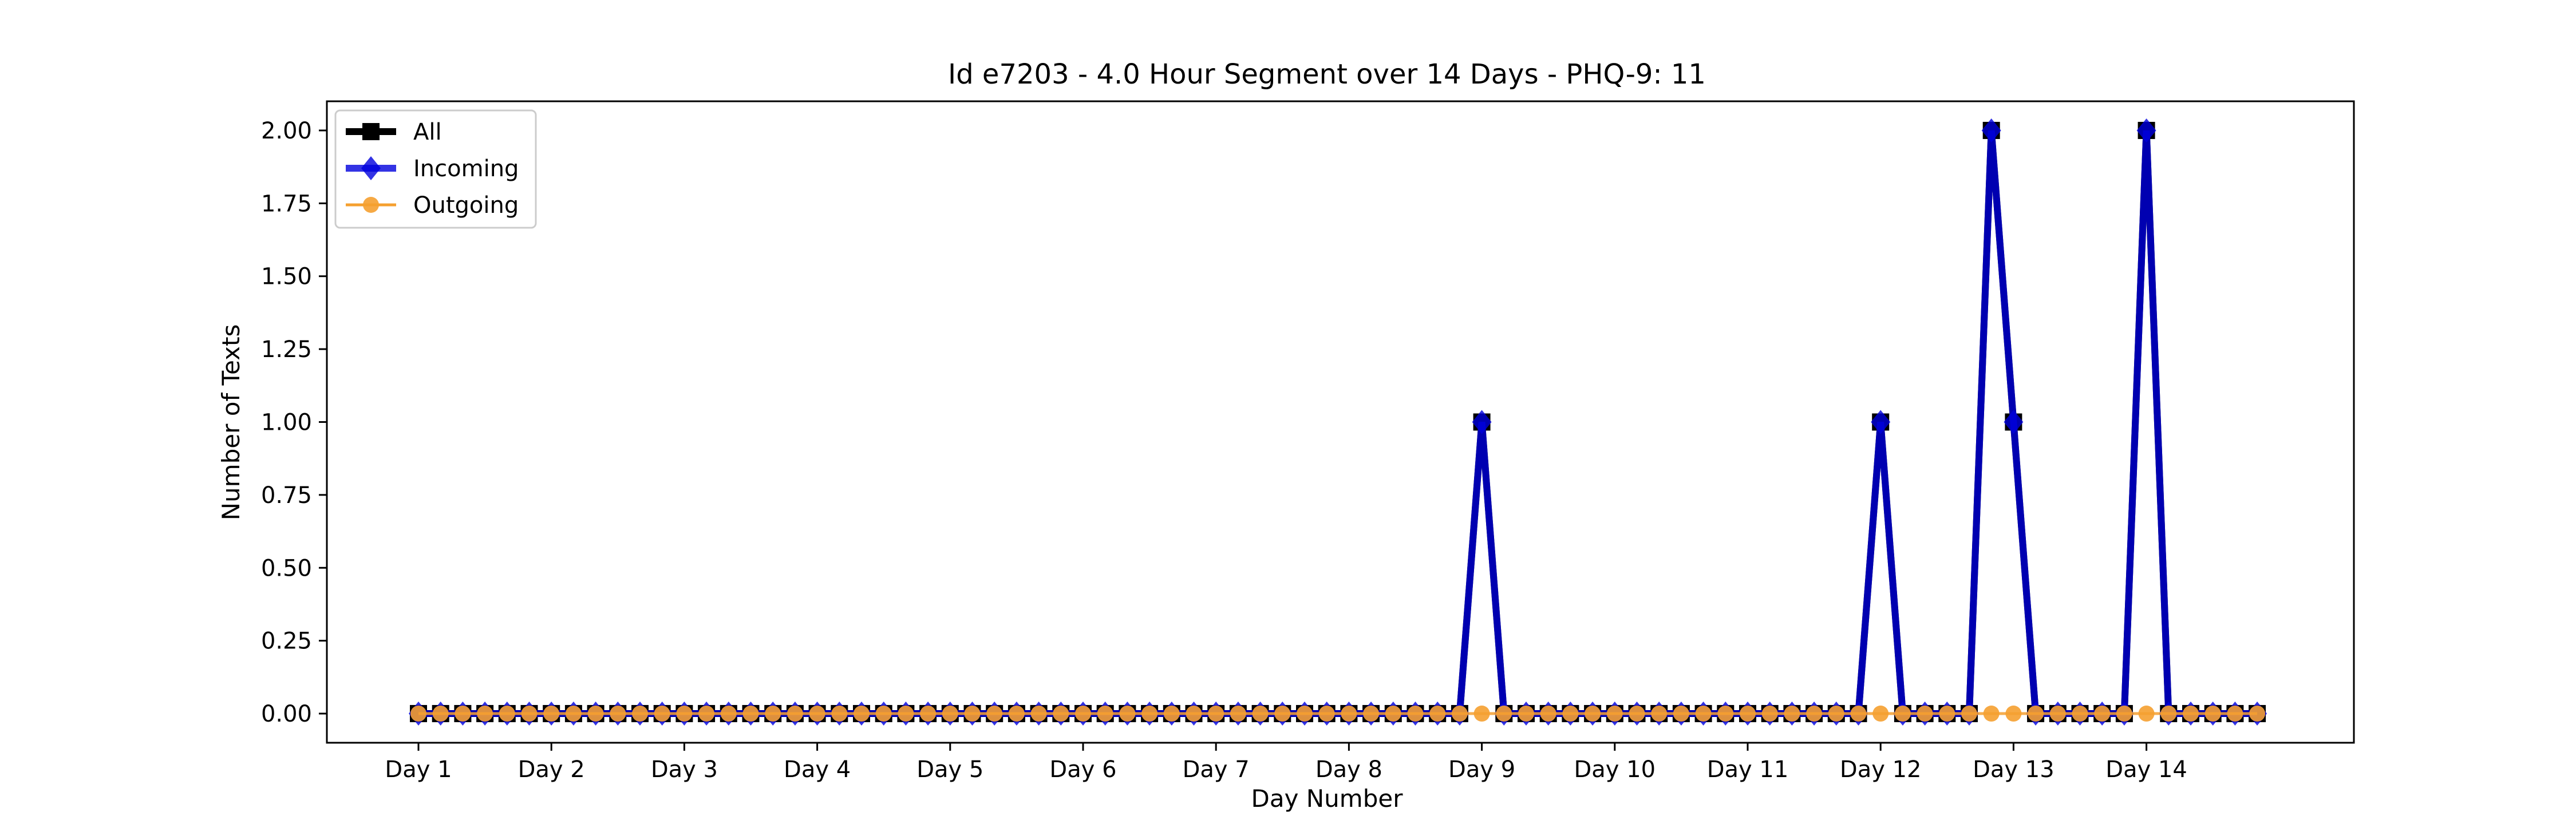 Image resolution: width=2576 pixels, height=824 pixels. Describe the element at coordinates (286, 131) in the screenshot. I see `y-tick-label: 2.00` at that location.